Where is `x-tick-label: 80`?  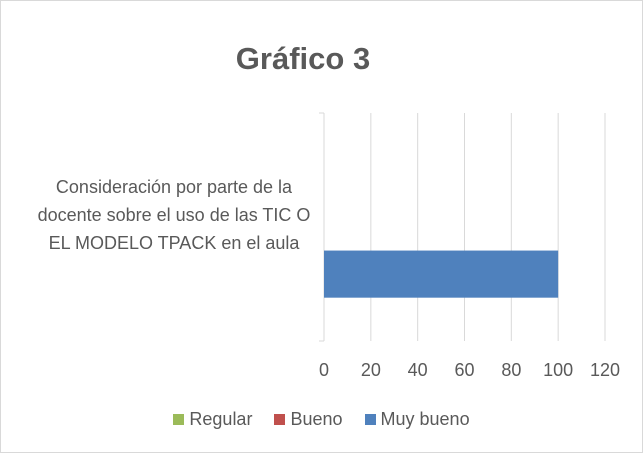 x-tick-label: 80 is located at coordinates (511, 370).